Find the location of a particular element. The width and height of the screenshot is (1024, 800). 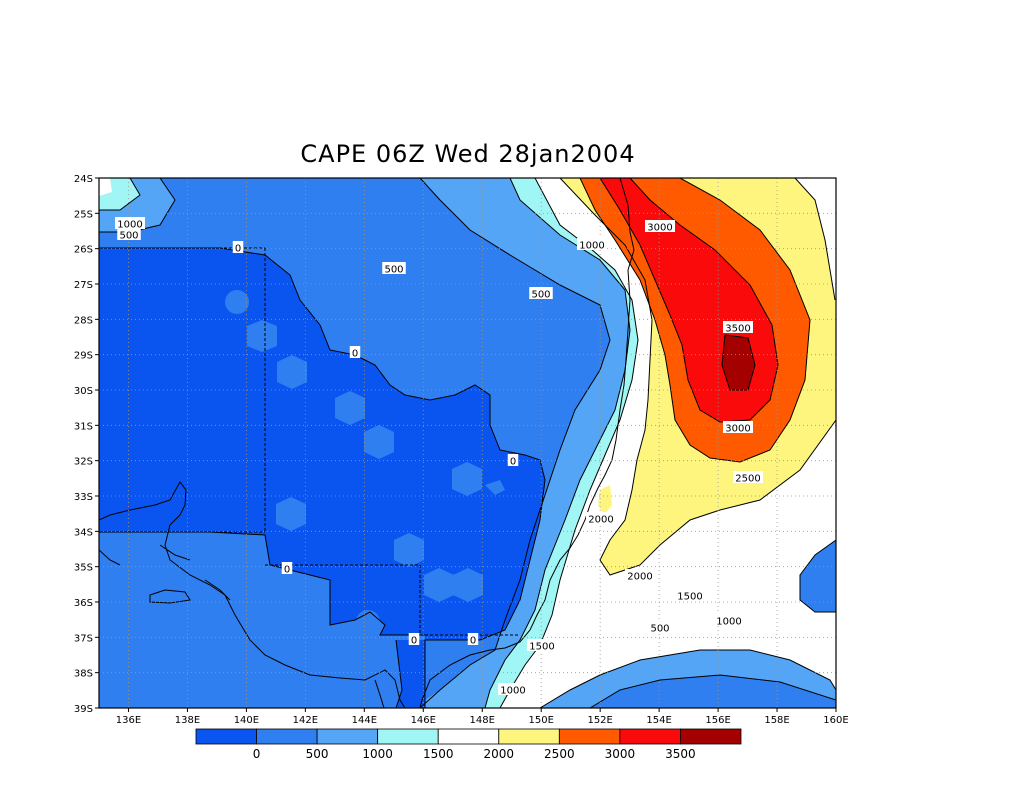

lon-tick-label: 158E is located at coordinates (776, 720).